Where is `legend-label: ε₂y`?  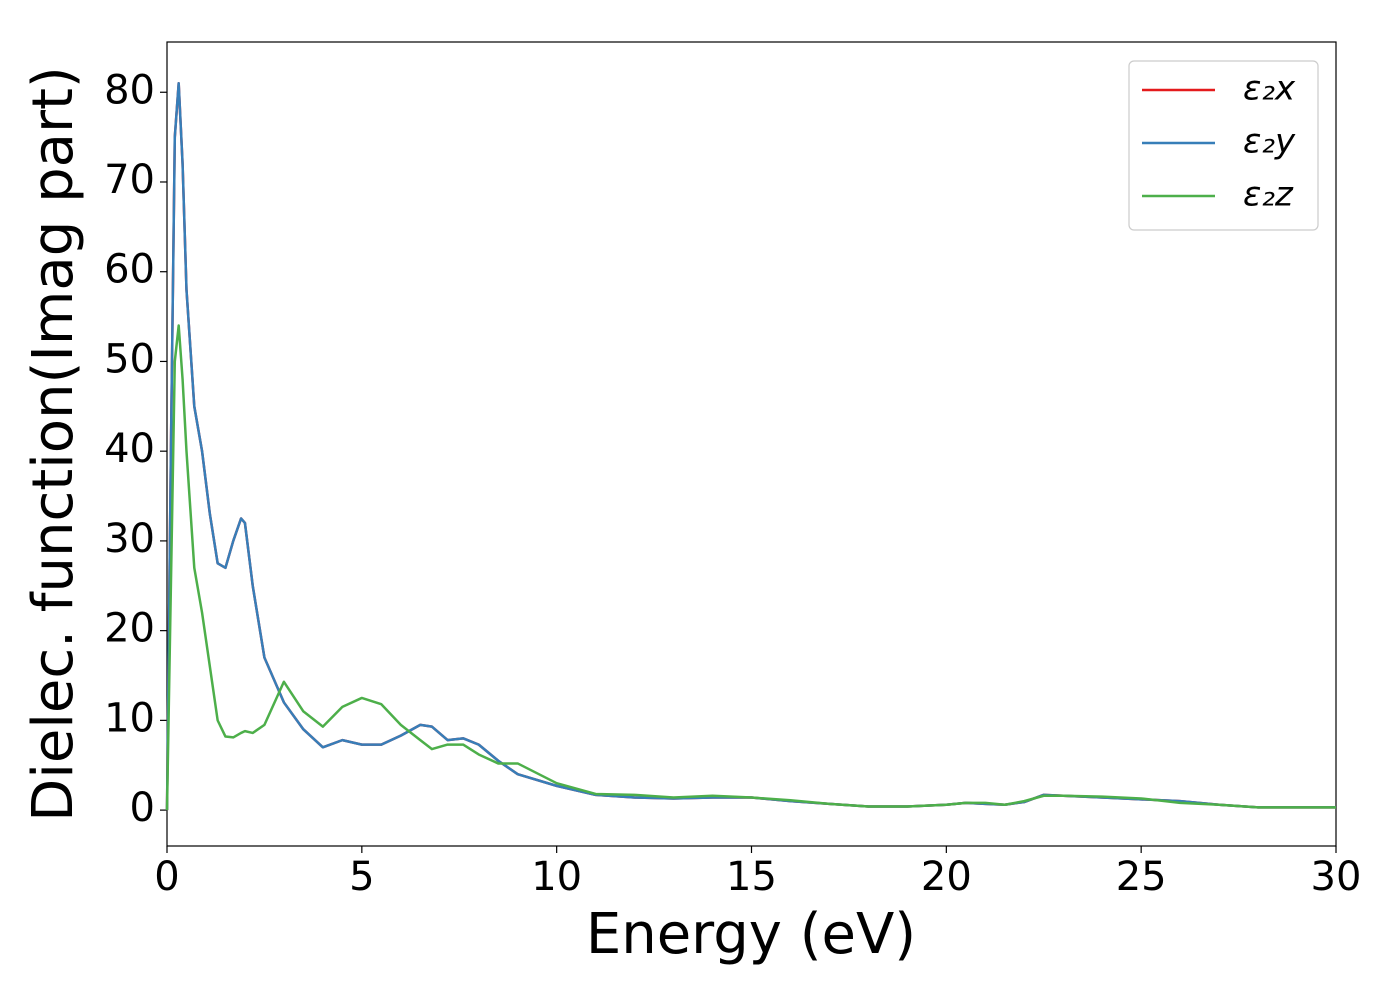
legend-label: ε₂y is located at coordinates (1269, 142).